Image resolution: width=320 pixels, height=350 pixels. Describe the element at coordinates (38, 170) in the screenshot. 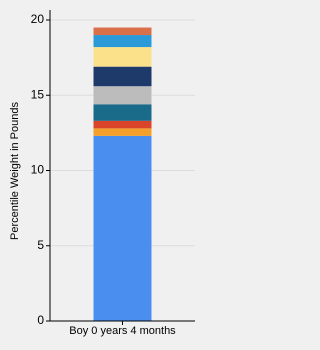

I see `y-tick-label: 10` at that location.